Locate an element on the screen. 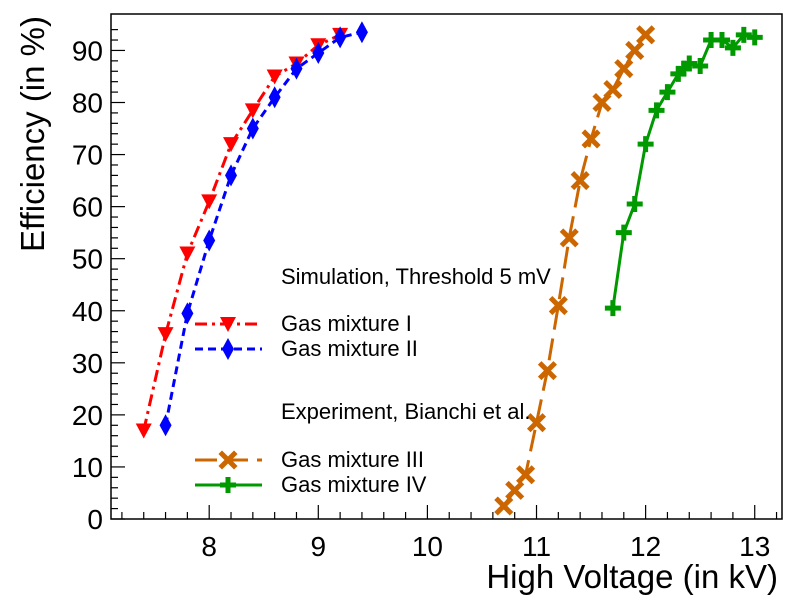  x-tick-label: 12 is located at coordinates (645, 546).